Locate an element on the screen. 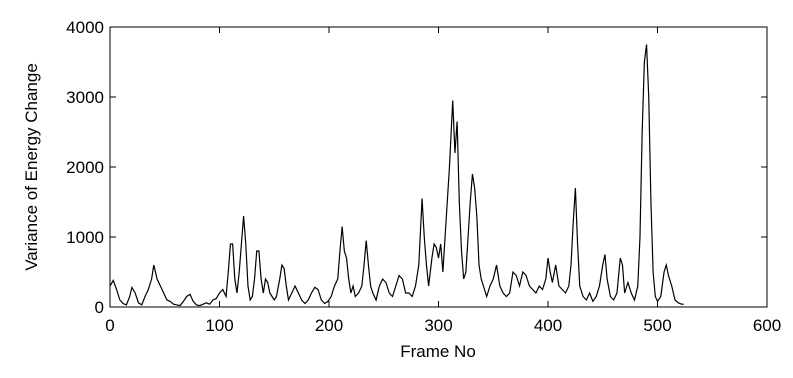 Image resolution: width=793 pixels, height=378 pixels. x-tick-label: 500 is located at coordinates (657, 325).